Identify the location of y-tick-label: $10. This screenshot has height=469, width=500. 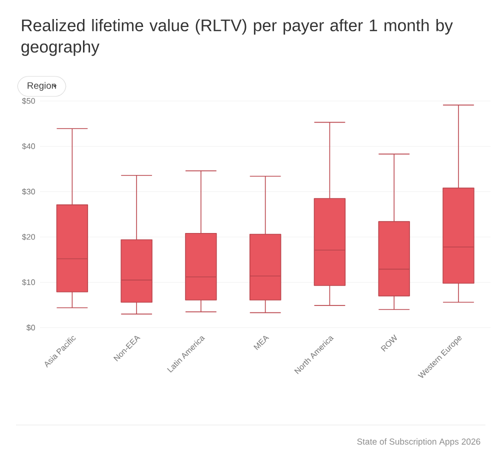
(28, 282).